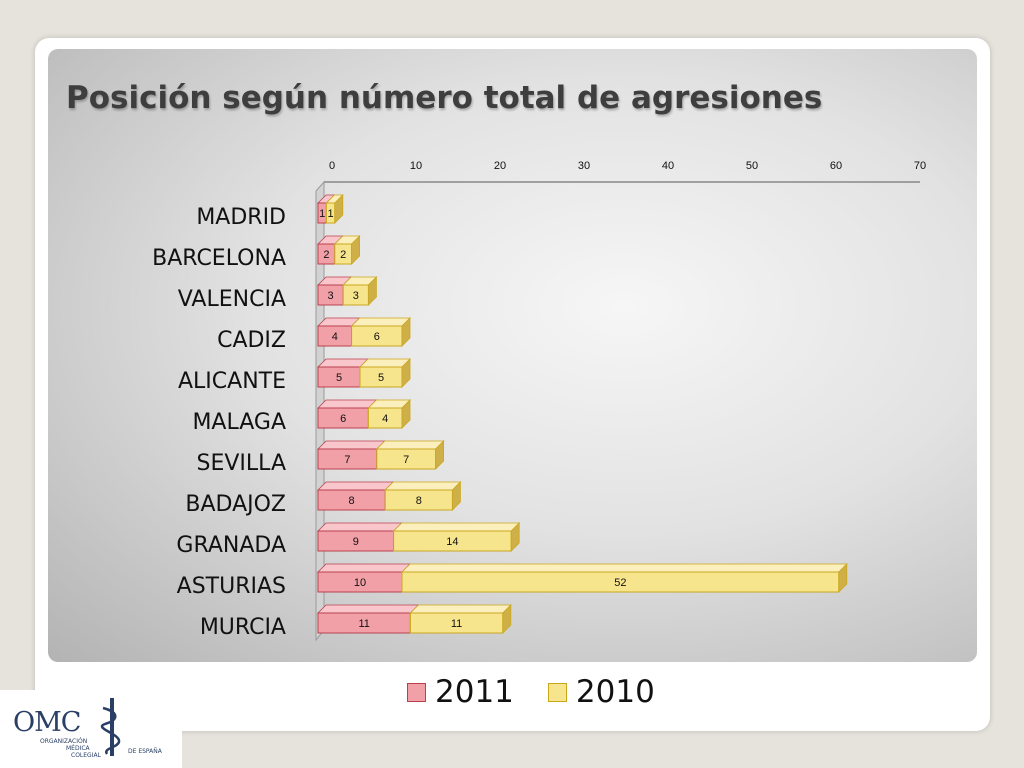 The image size is (1024, 768). I want to click on x-tick-label: 40, so click(668, 166).